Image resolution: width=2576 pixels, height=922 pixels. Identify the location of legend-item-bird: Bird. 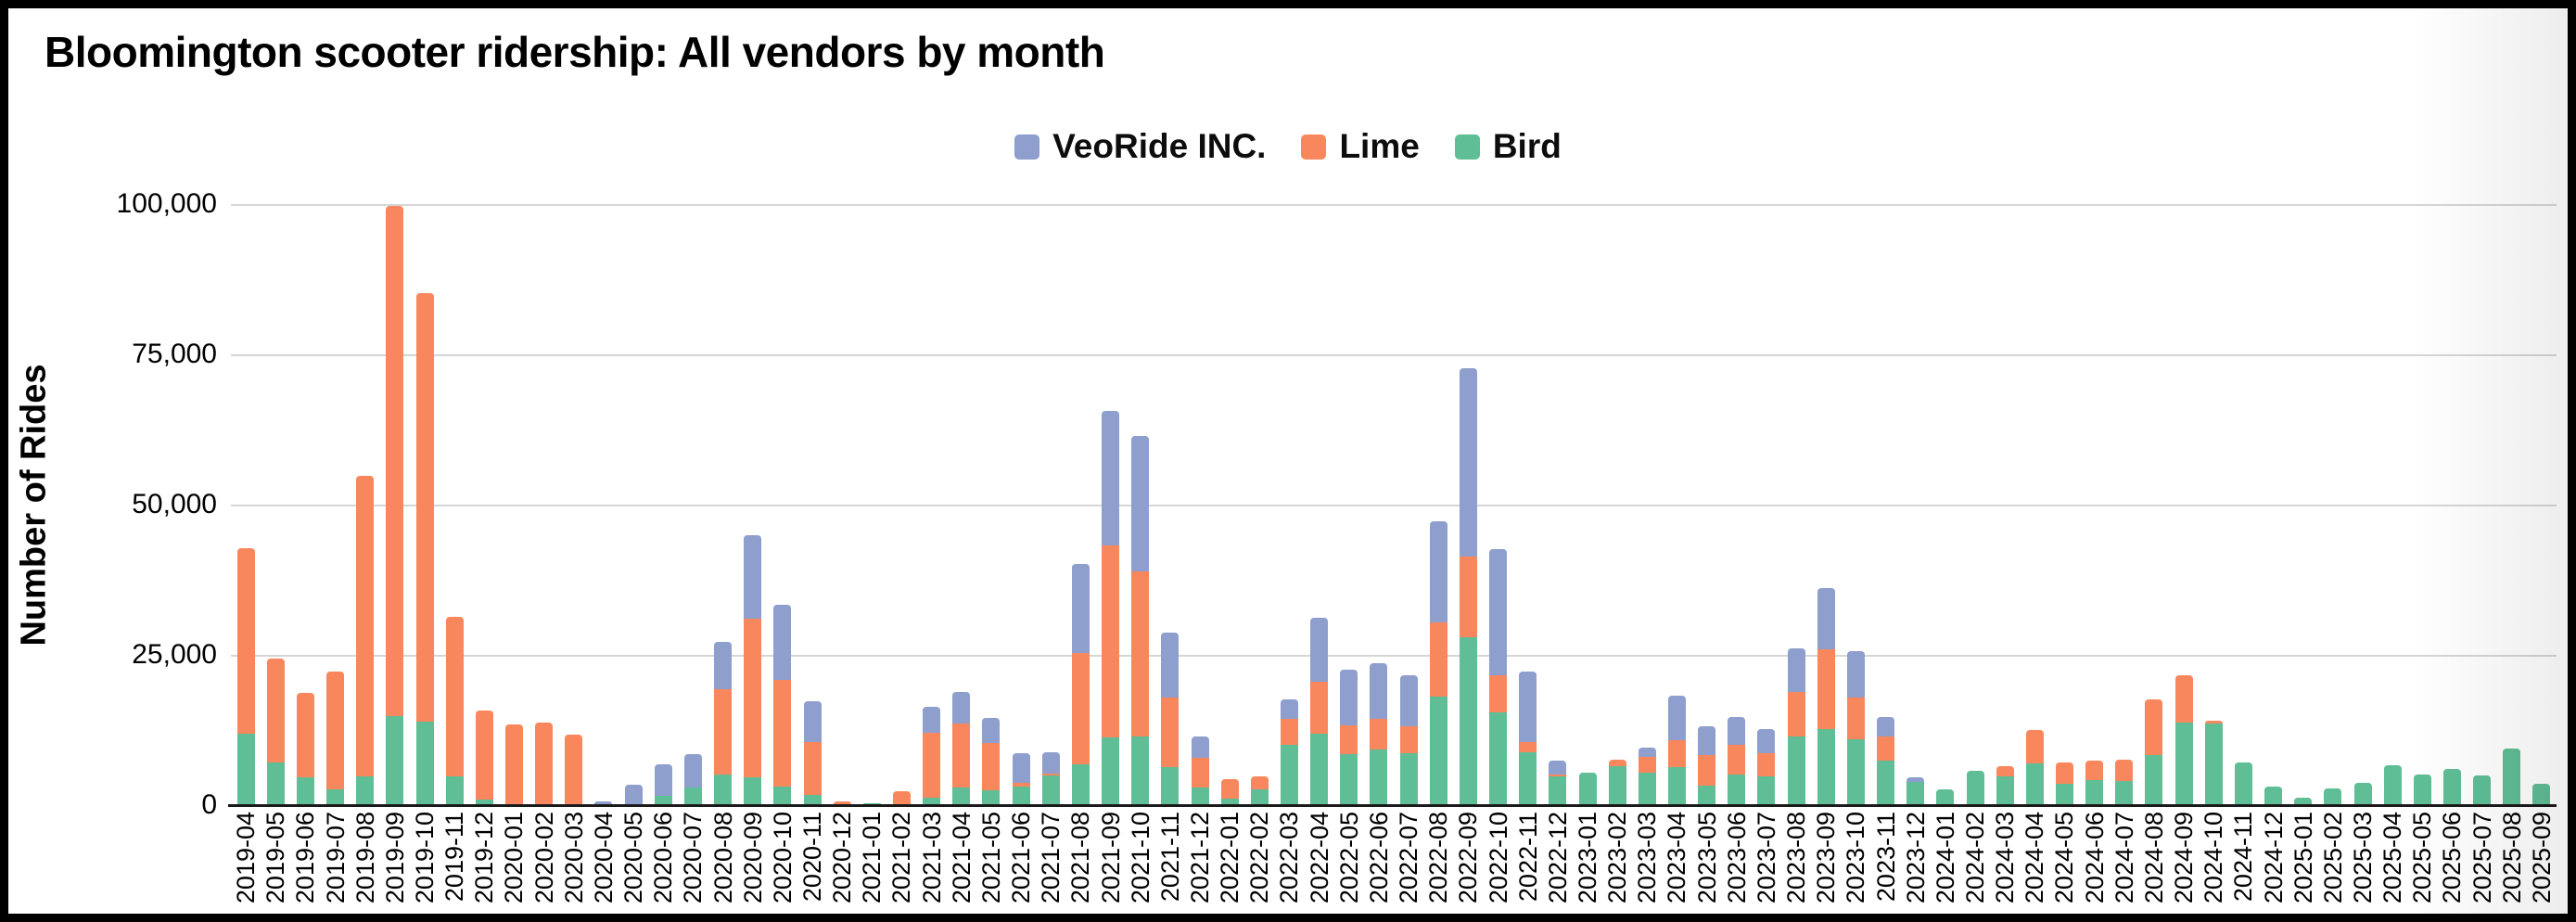
(1508, 146).